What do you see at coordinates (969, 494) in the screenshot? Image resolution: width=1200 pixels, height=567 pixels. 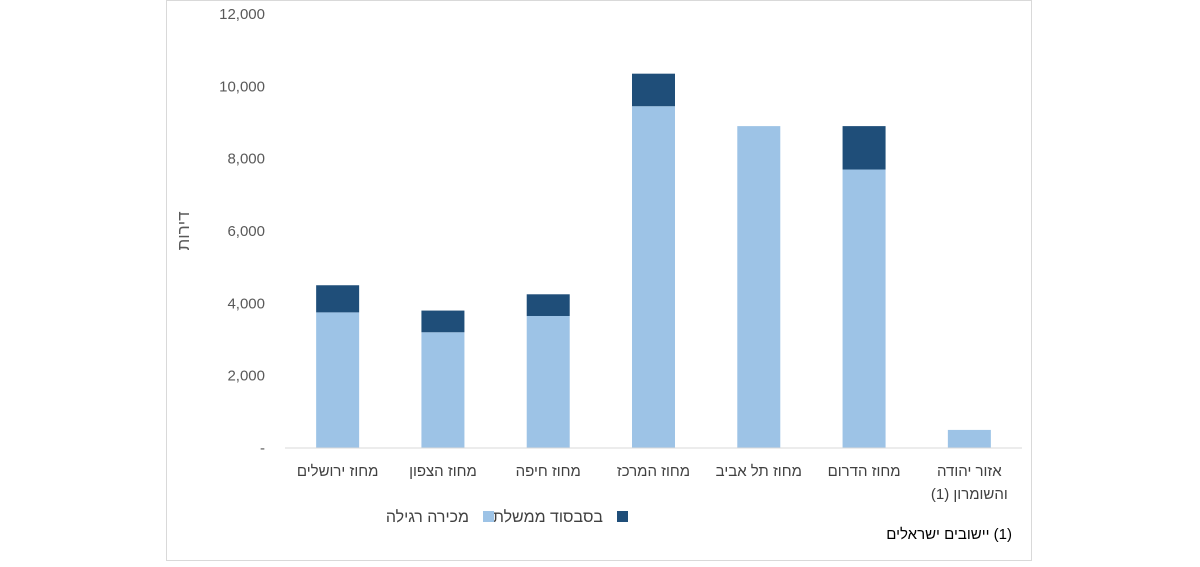 I see `x-tick-label: והשומרון (1)` at bounding box center [969, 494].